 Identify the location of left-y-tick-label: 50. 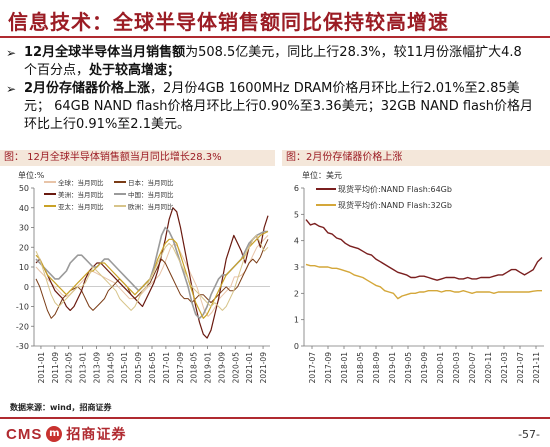
(24, 188).